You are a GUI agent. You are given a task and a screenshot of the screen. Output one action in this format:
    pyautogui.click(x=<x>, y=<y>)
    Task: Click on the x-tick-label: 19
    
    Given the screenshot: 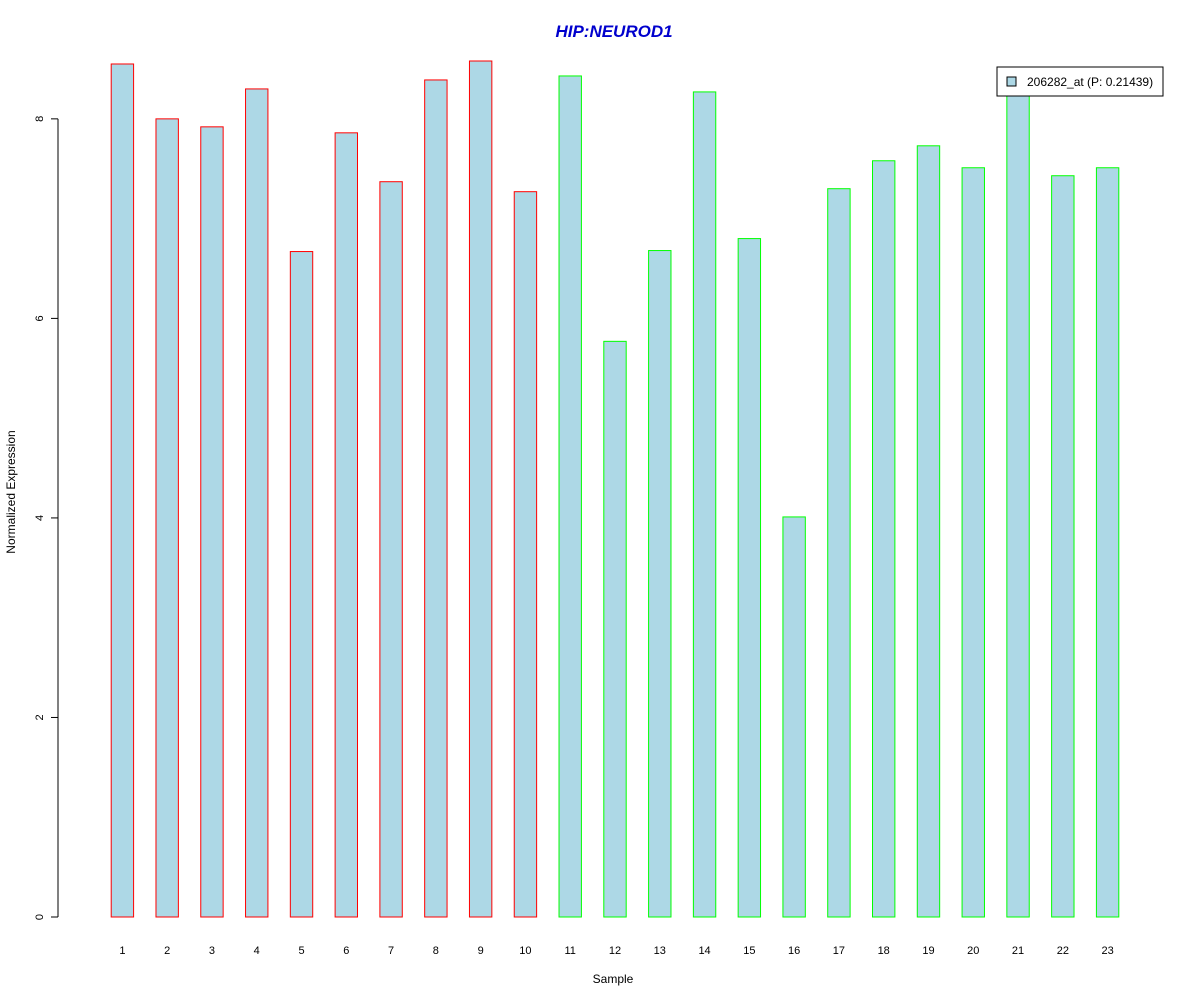 What is the action you would take?
    pyautogui.click(x=928, y=951)
    